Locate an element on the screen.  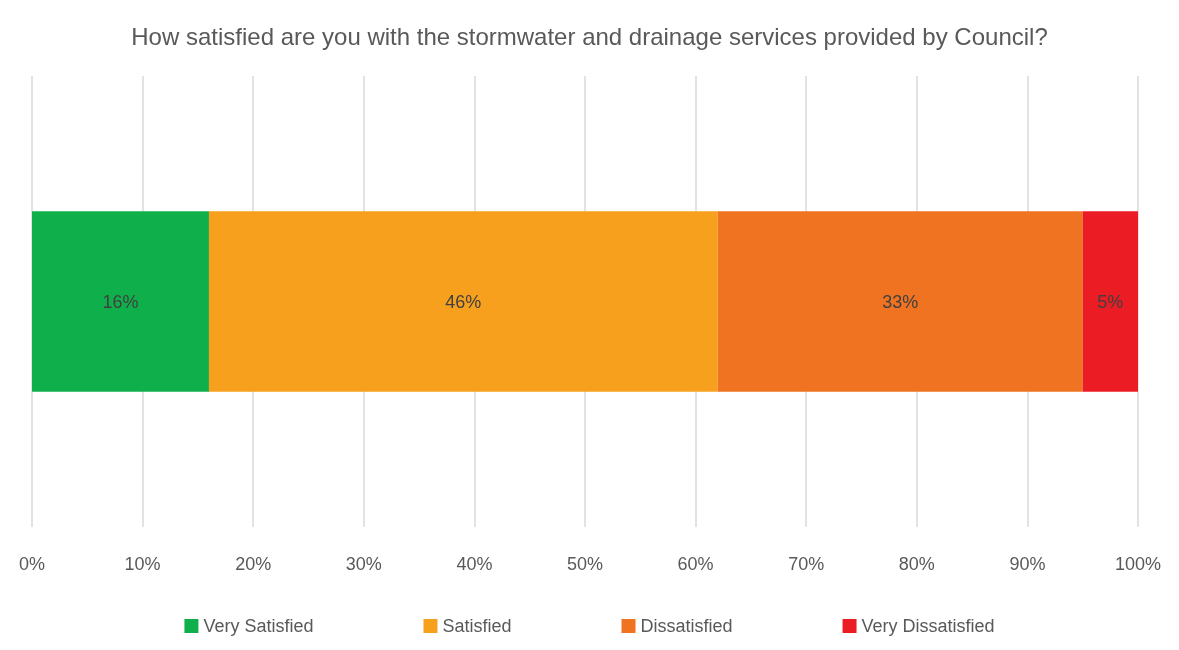
data-label: 33% is located at coordinates (900, 301).